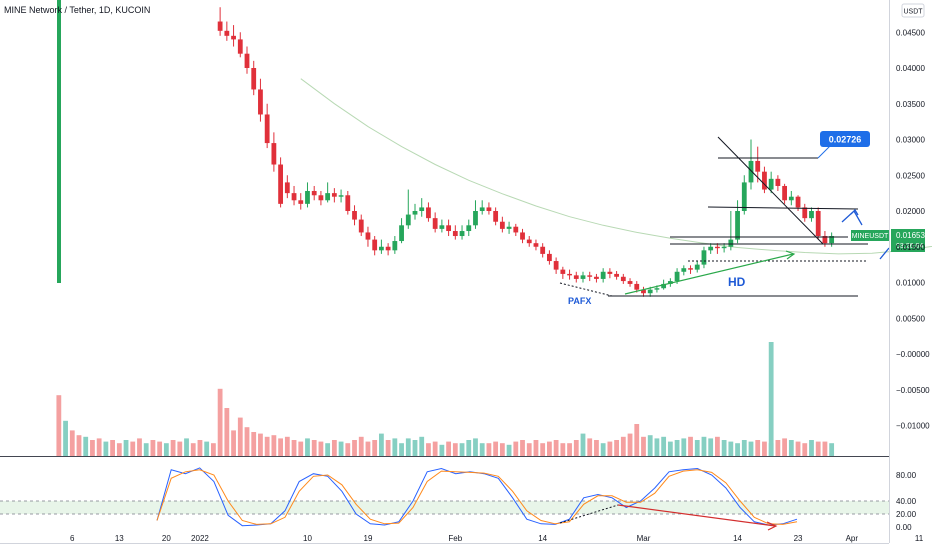 The height and width of the screenshot is (550, 932). What do you see at coordinates (910, 318) in the screenshot?
I see `price-tick-label: 0.00500` at bounding box center [910, 318].